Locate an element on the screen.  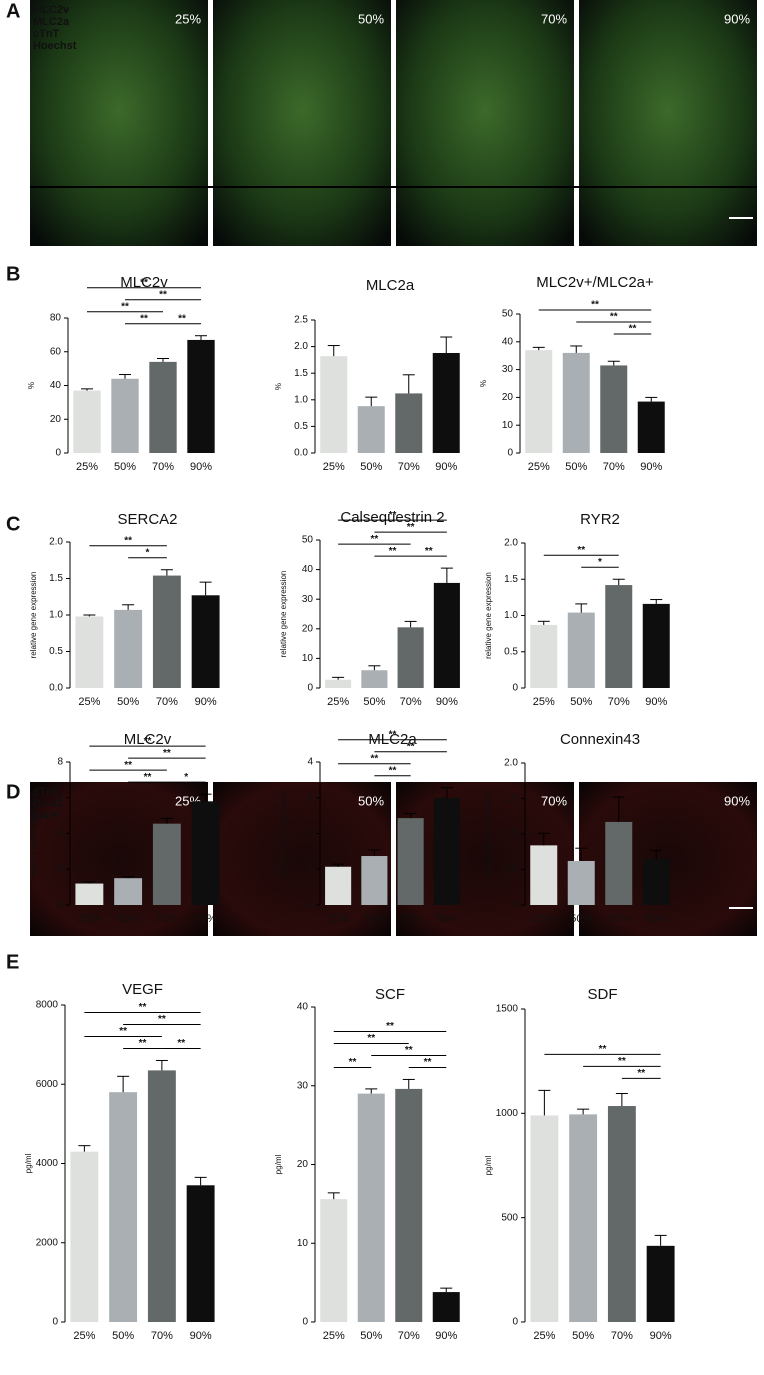
y-tick-label: 6000 is located at coordinates (47, 1084).